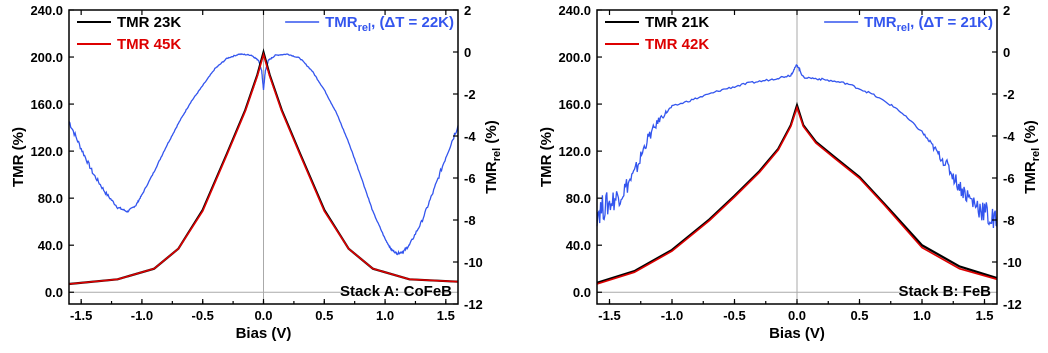 Image resolution: width=1048 pixels, height=353 pixels. What do you see at coordinates (951, 22) in the screenshot?
I see `legend-label-tail: , (ΔT = 21K)` at bounding box center [951, 22].